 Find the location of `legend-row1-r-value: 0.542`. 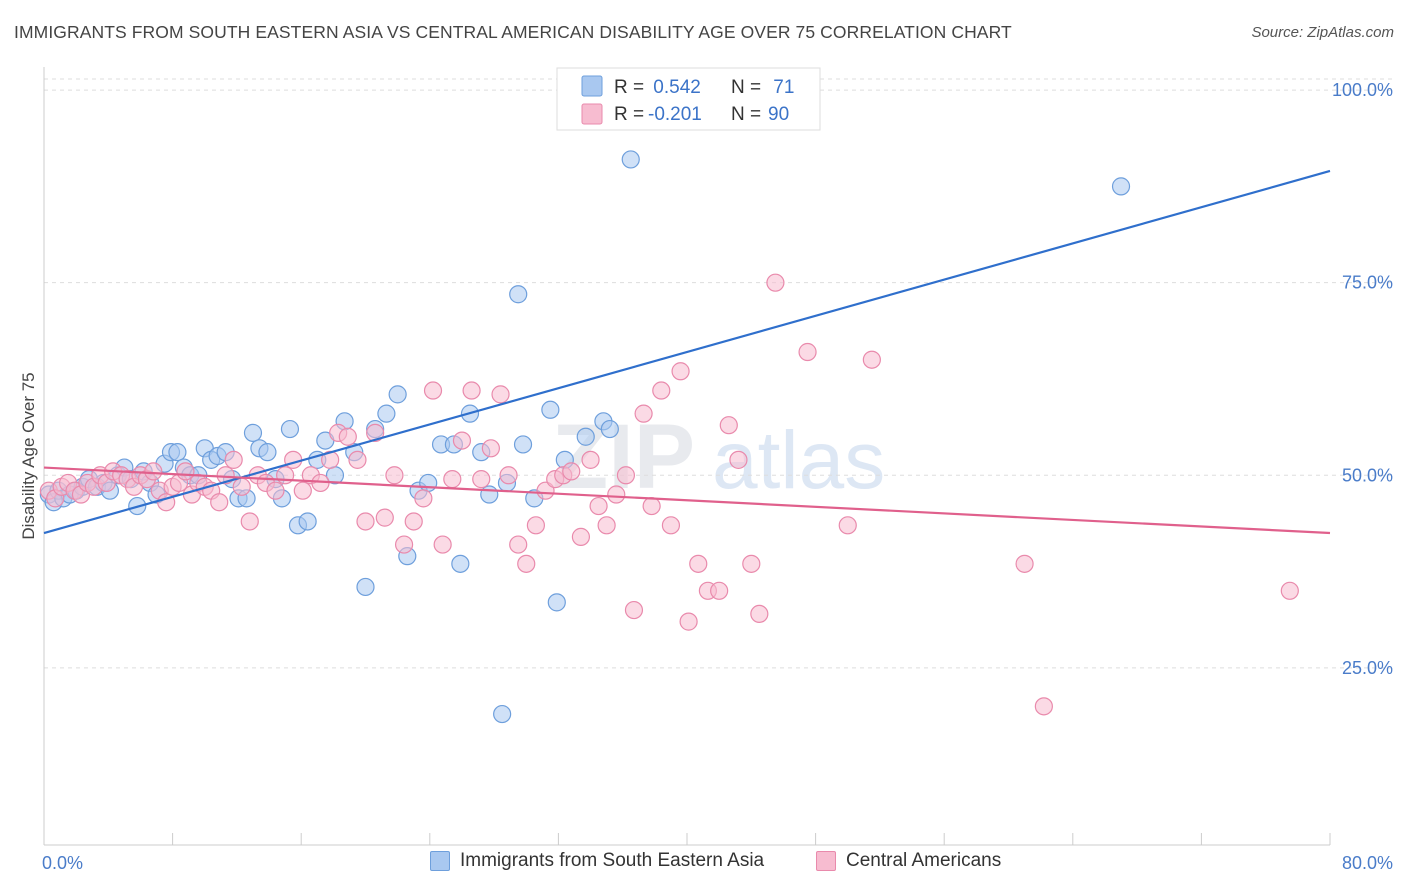

legend-row1-r-value: 0.542 is located at coordinates (674, 87).